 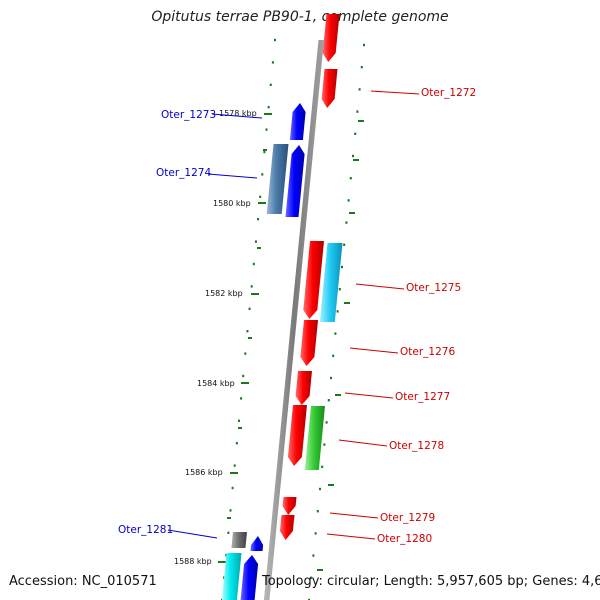 What do you see at coordinates (407, 518) in the screenshot?
I see `gene-label: Oter_1279` at bounding box center [407, 518].